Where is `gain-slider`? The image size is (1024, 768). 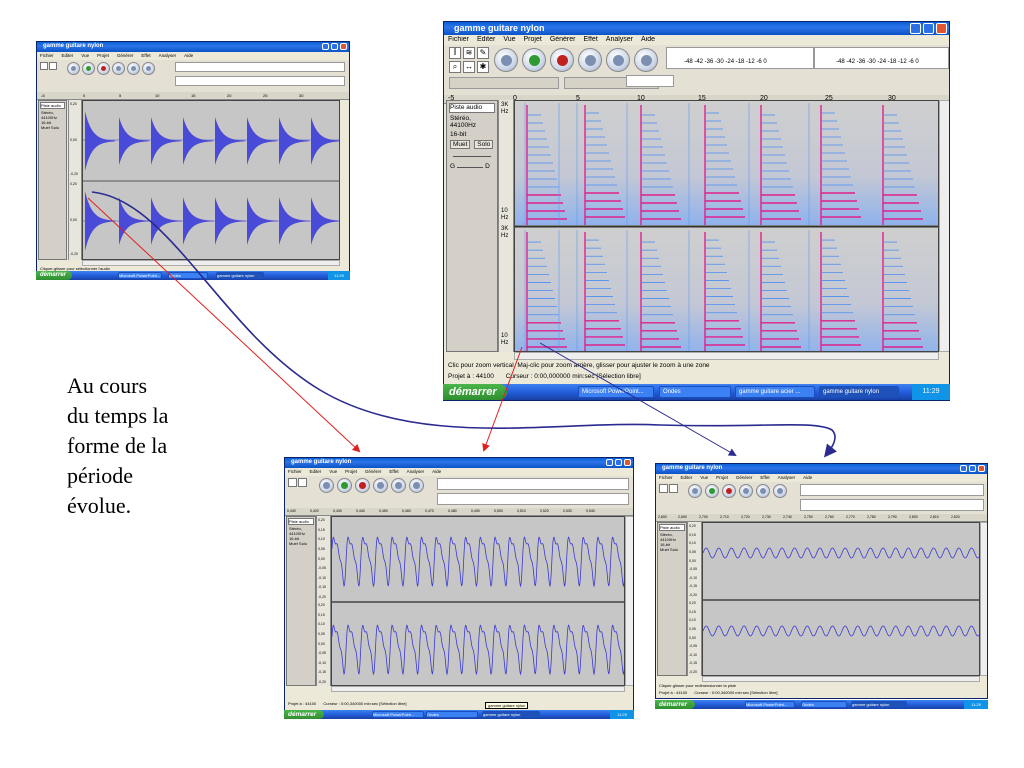
gain-slider is located at coordinates (472, 154).